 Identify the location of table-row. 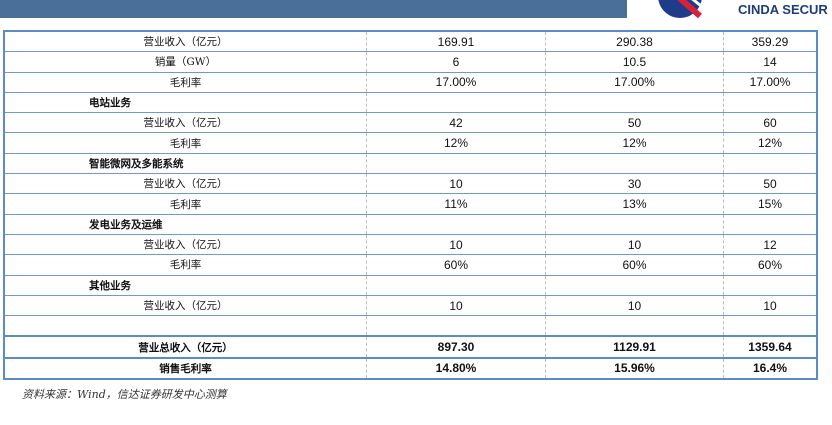
(410, 326).